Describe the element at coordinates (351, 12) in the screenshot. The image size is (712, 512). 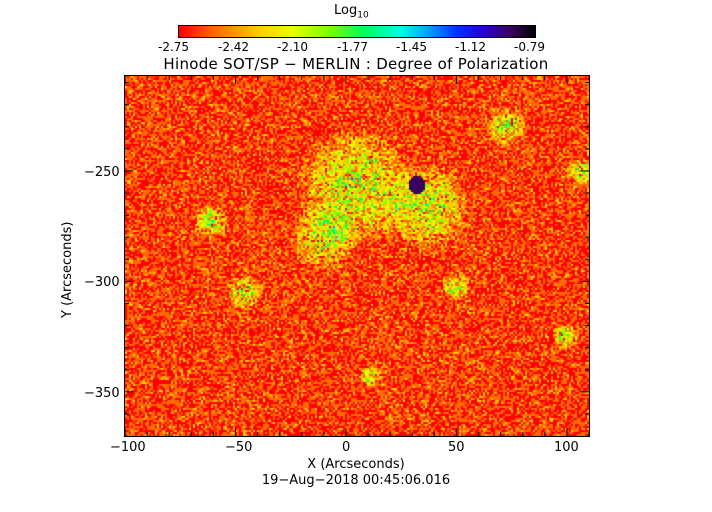
I see `colorbar-title: Log10` at that location.